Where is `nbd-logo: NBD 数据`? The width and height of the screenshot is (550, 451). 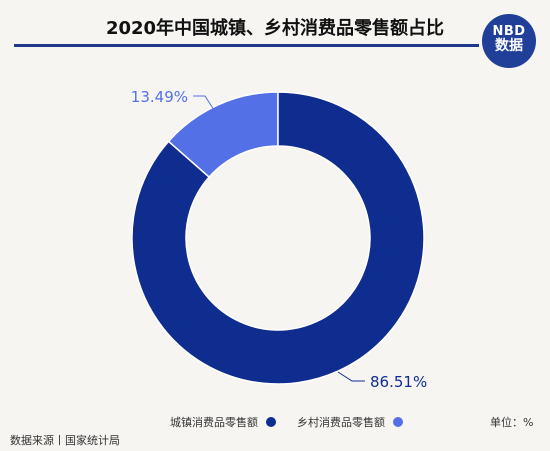
nbd-logo: NBD 数据 is located at coordinates (509, 41).